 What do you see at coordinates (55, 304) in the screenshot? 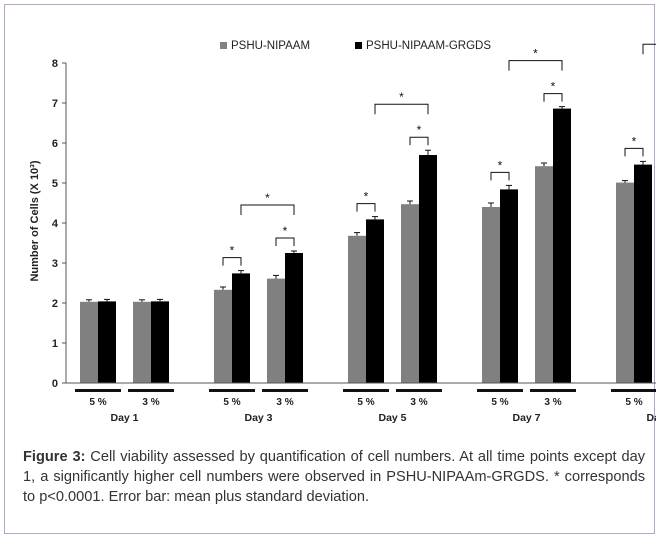
I see `y-tick-label: 2` at bounding box center [55, 304].